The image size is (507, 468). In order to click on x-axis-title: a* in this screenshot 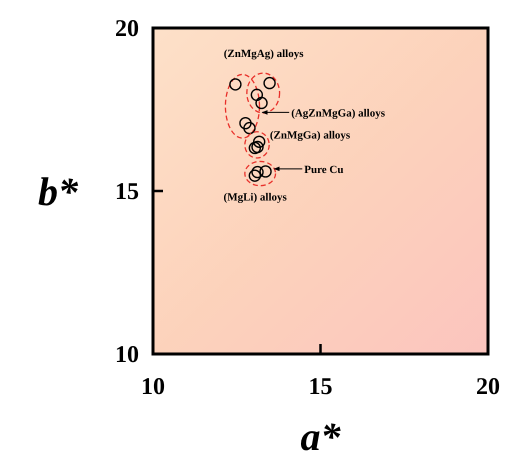, I will do `click(321, 436)`.